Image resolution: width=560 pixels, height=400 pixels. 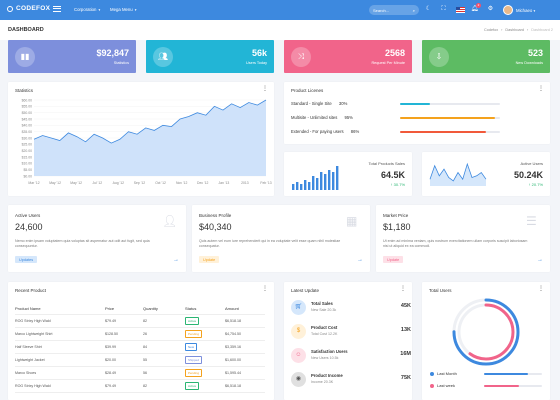 I want to click on breadcrumb-item: Dashboard, so click(x=514, y=30).